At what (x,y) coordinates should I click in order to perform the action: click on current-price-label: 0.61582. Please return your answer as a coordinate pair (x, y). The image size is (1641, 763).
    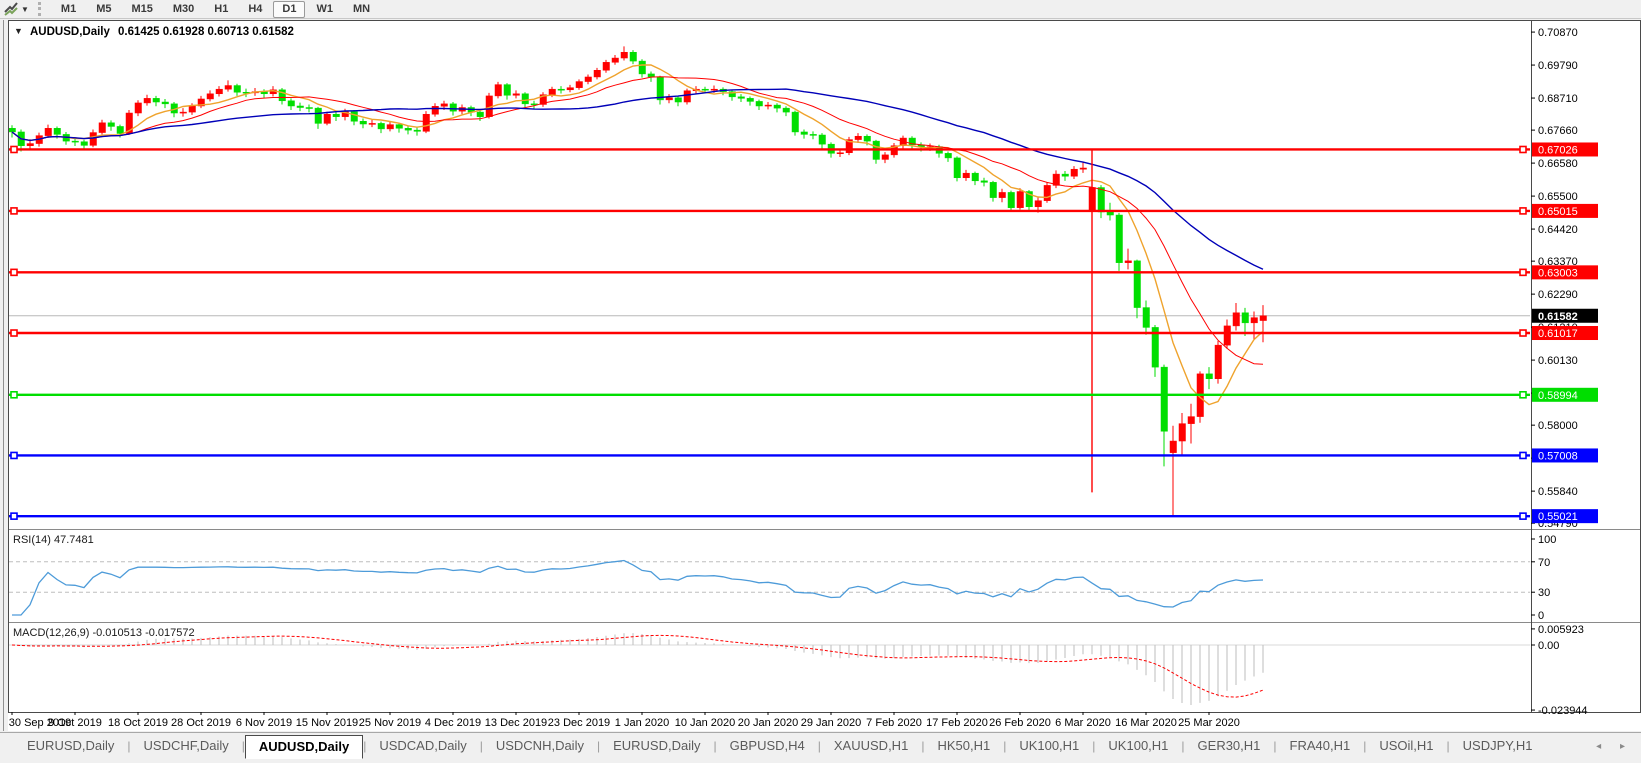
    Looking at the image, I should click on (1558, 317).